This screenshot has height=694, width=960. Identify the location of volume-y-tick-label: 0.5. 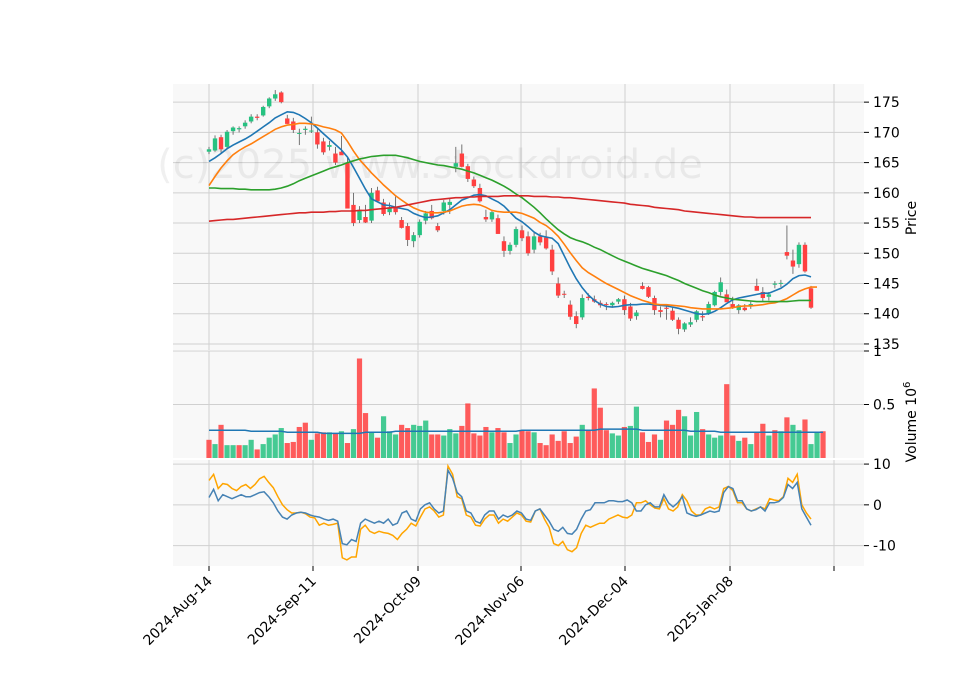
(884, 406).